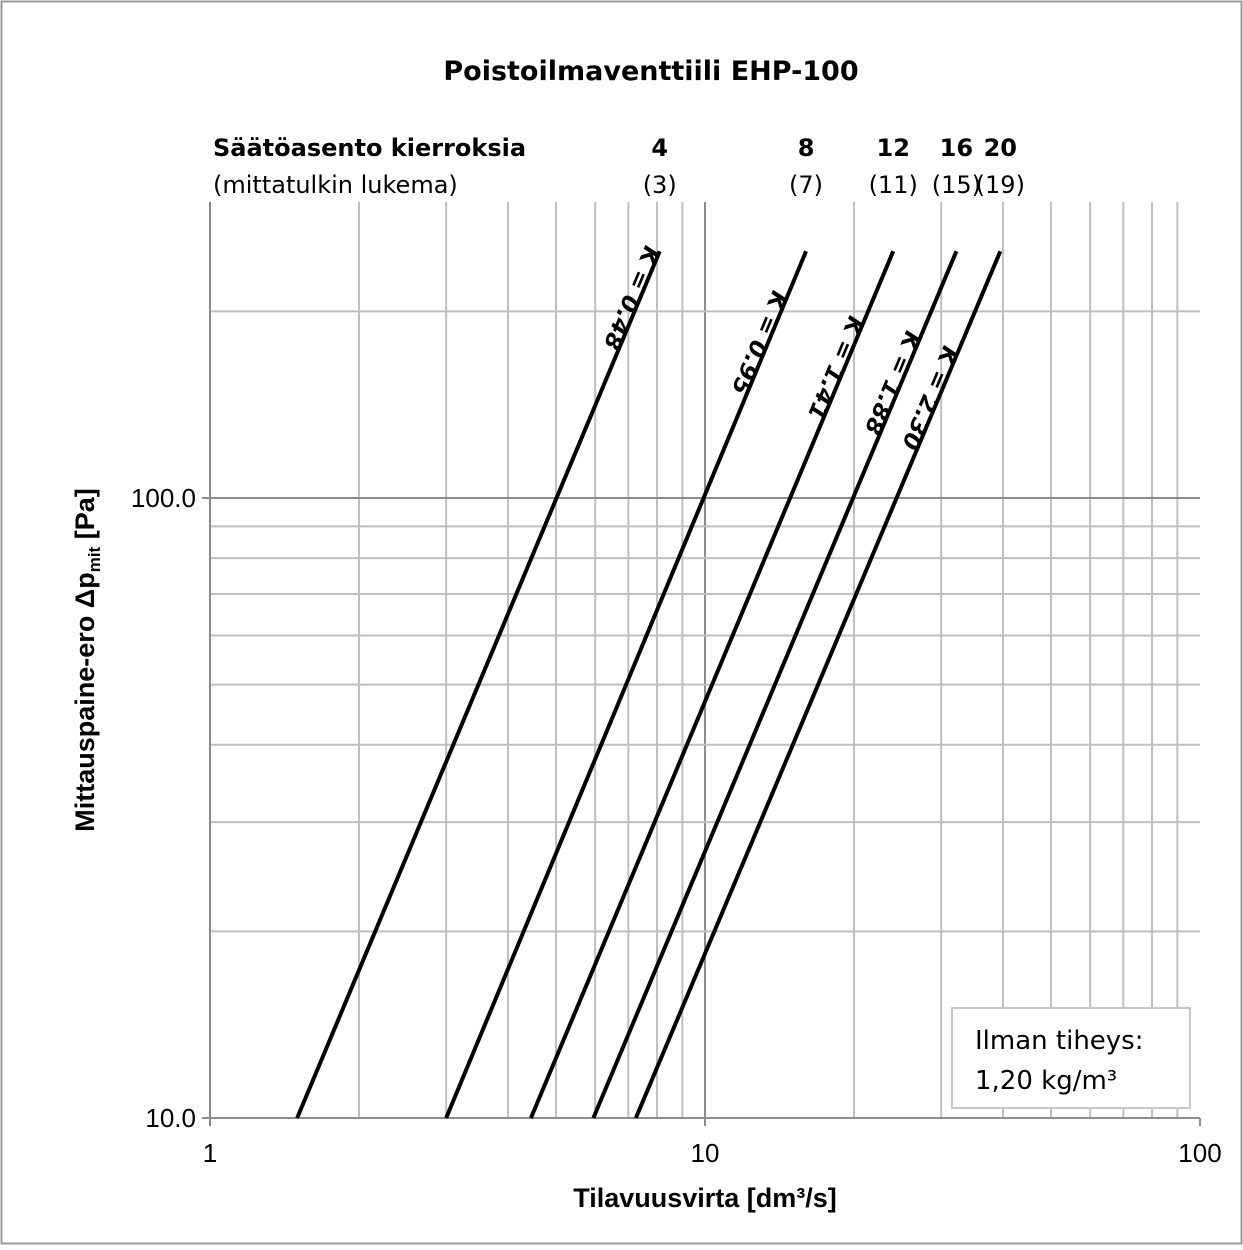 The width and height of the screenshot is (1243, 1250). What do you see at coordinates (335, 185) in the screenshot?
I see `settings-header-subtitle: (mittatulkin lukema)` at bounding box center [335, 185].